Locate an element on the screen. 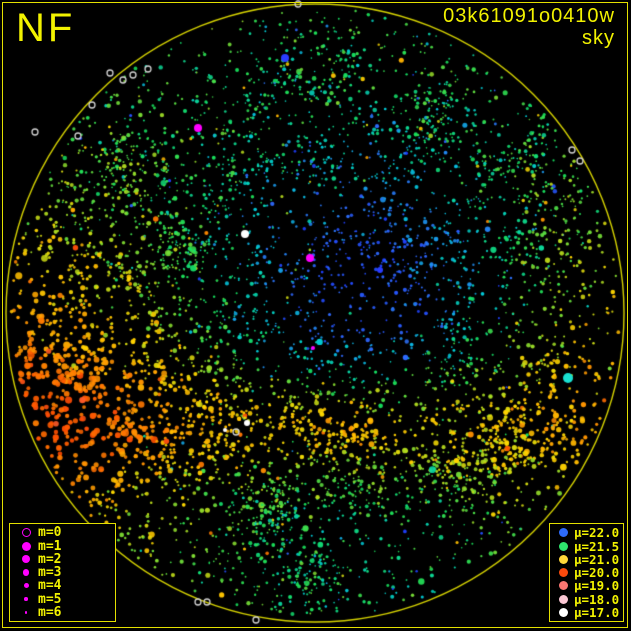 The image size is (631, 631). mu21-yellow-dot-icon is located at coordinates (563, 559).